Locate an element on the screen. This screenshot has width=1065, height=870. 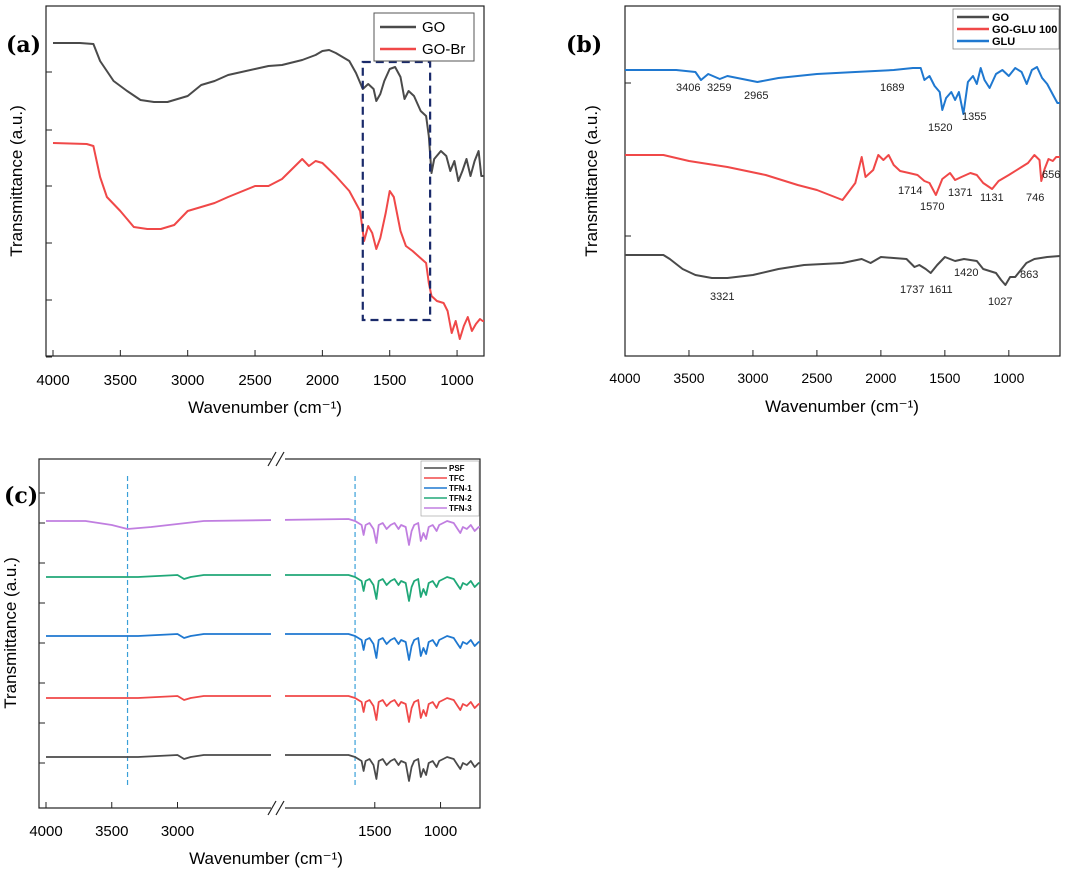
panel-b-series is located at coordinates (843, 176).